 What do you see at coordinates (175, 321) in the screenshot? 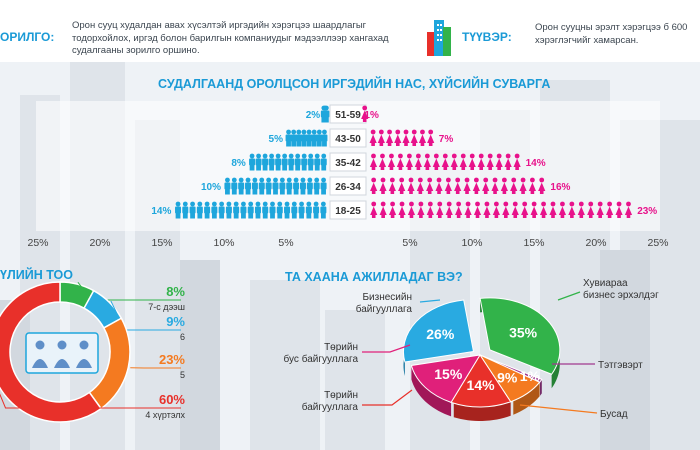
I see `donut-value-label: 9%` at bounding box center [175, 321].